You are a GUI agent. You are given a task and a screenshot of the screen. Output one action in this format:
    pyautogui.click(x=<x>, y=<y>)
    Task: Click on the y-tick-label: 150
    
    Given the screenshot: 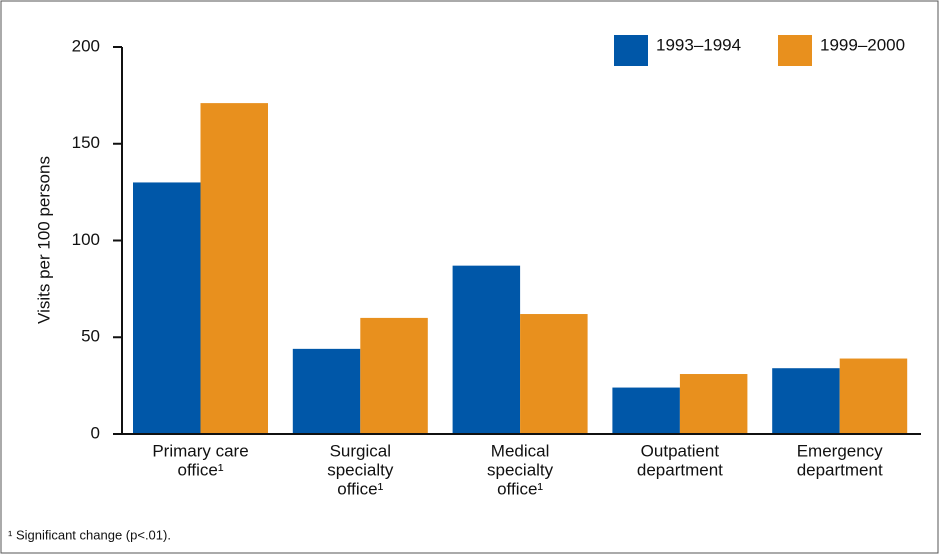 What is the action you would take?
    pyautogui.click(x=86, y=142)
    